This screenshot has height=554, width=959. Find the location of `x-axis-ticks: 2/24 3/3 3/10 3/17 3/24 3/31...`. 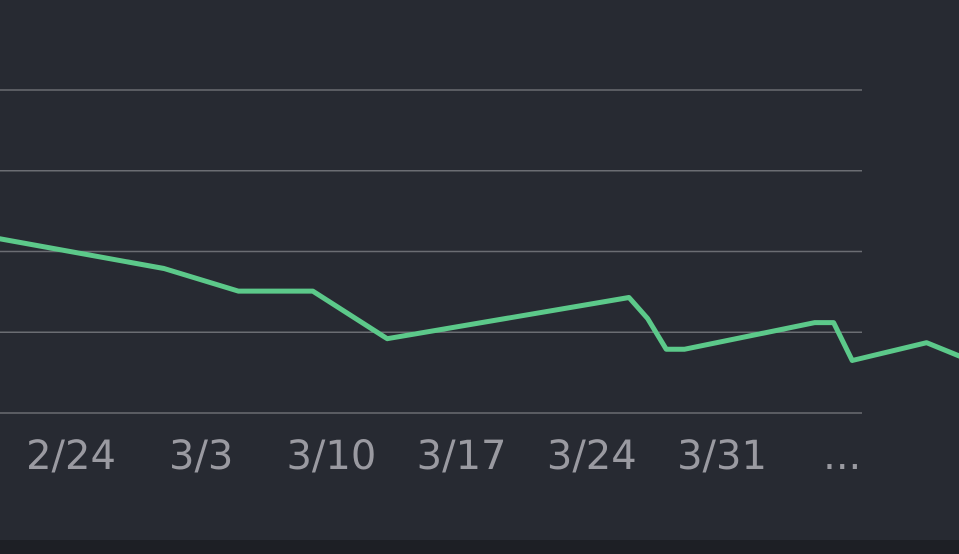

x-axis-ticks: 2/24 3/3 3/10 3/17 3/24 3/31... is located at coordinates (443, 456).